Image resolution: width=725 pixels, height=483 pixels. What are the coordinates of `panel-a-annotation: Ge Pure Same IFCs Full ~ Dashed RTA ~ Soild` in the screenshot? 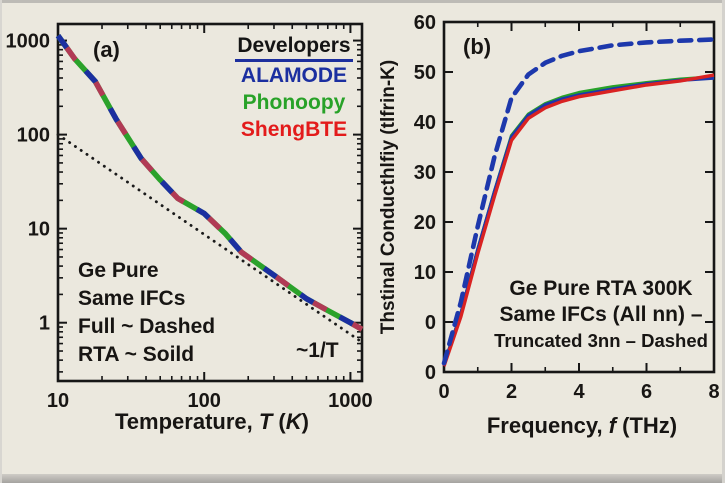 It's located at (146, 313).